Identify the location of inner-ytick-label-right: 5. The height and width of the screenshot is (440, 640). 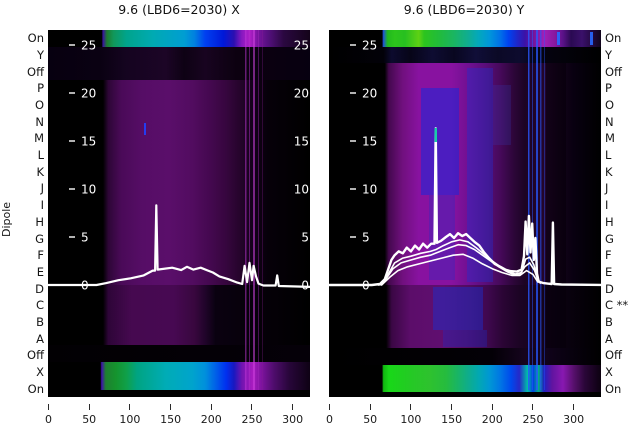
(305, 238).